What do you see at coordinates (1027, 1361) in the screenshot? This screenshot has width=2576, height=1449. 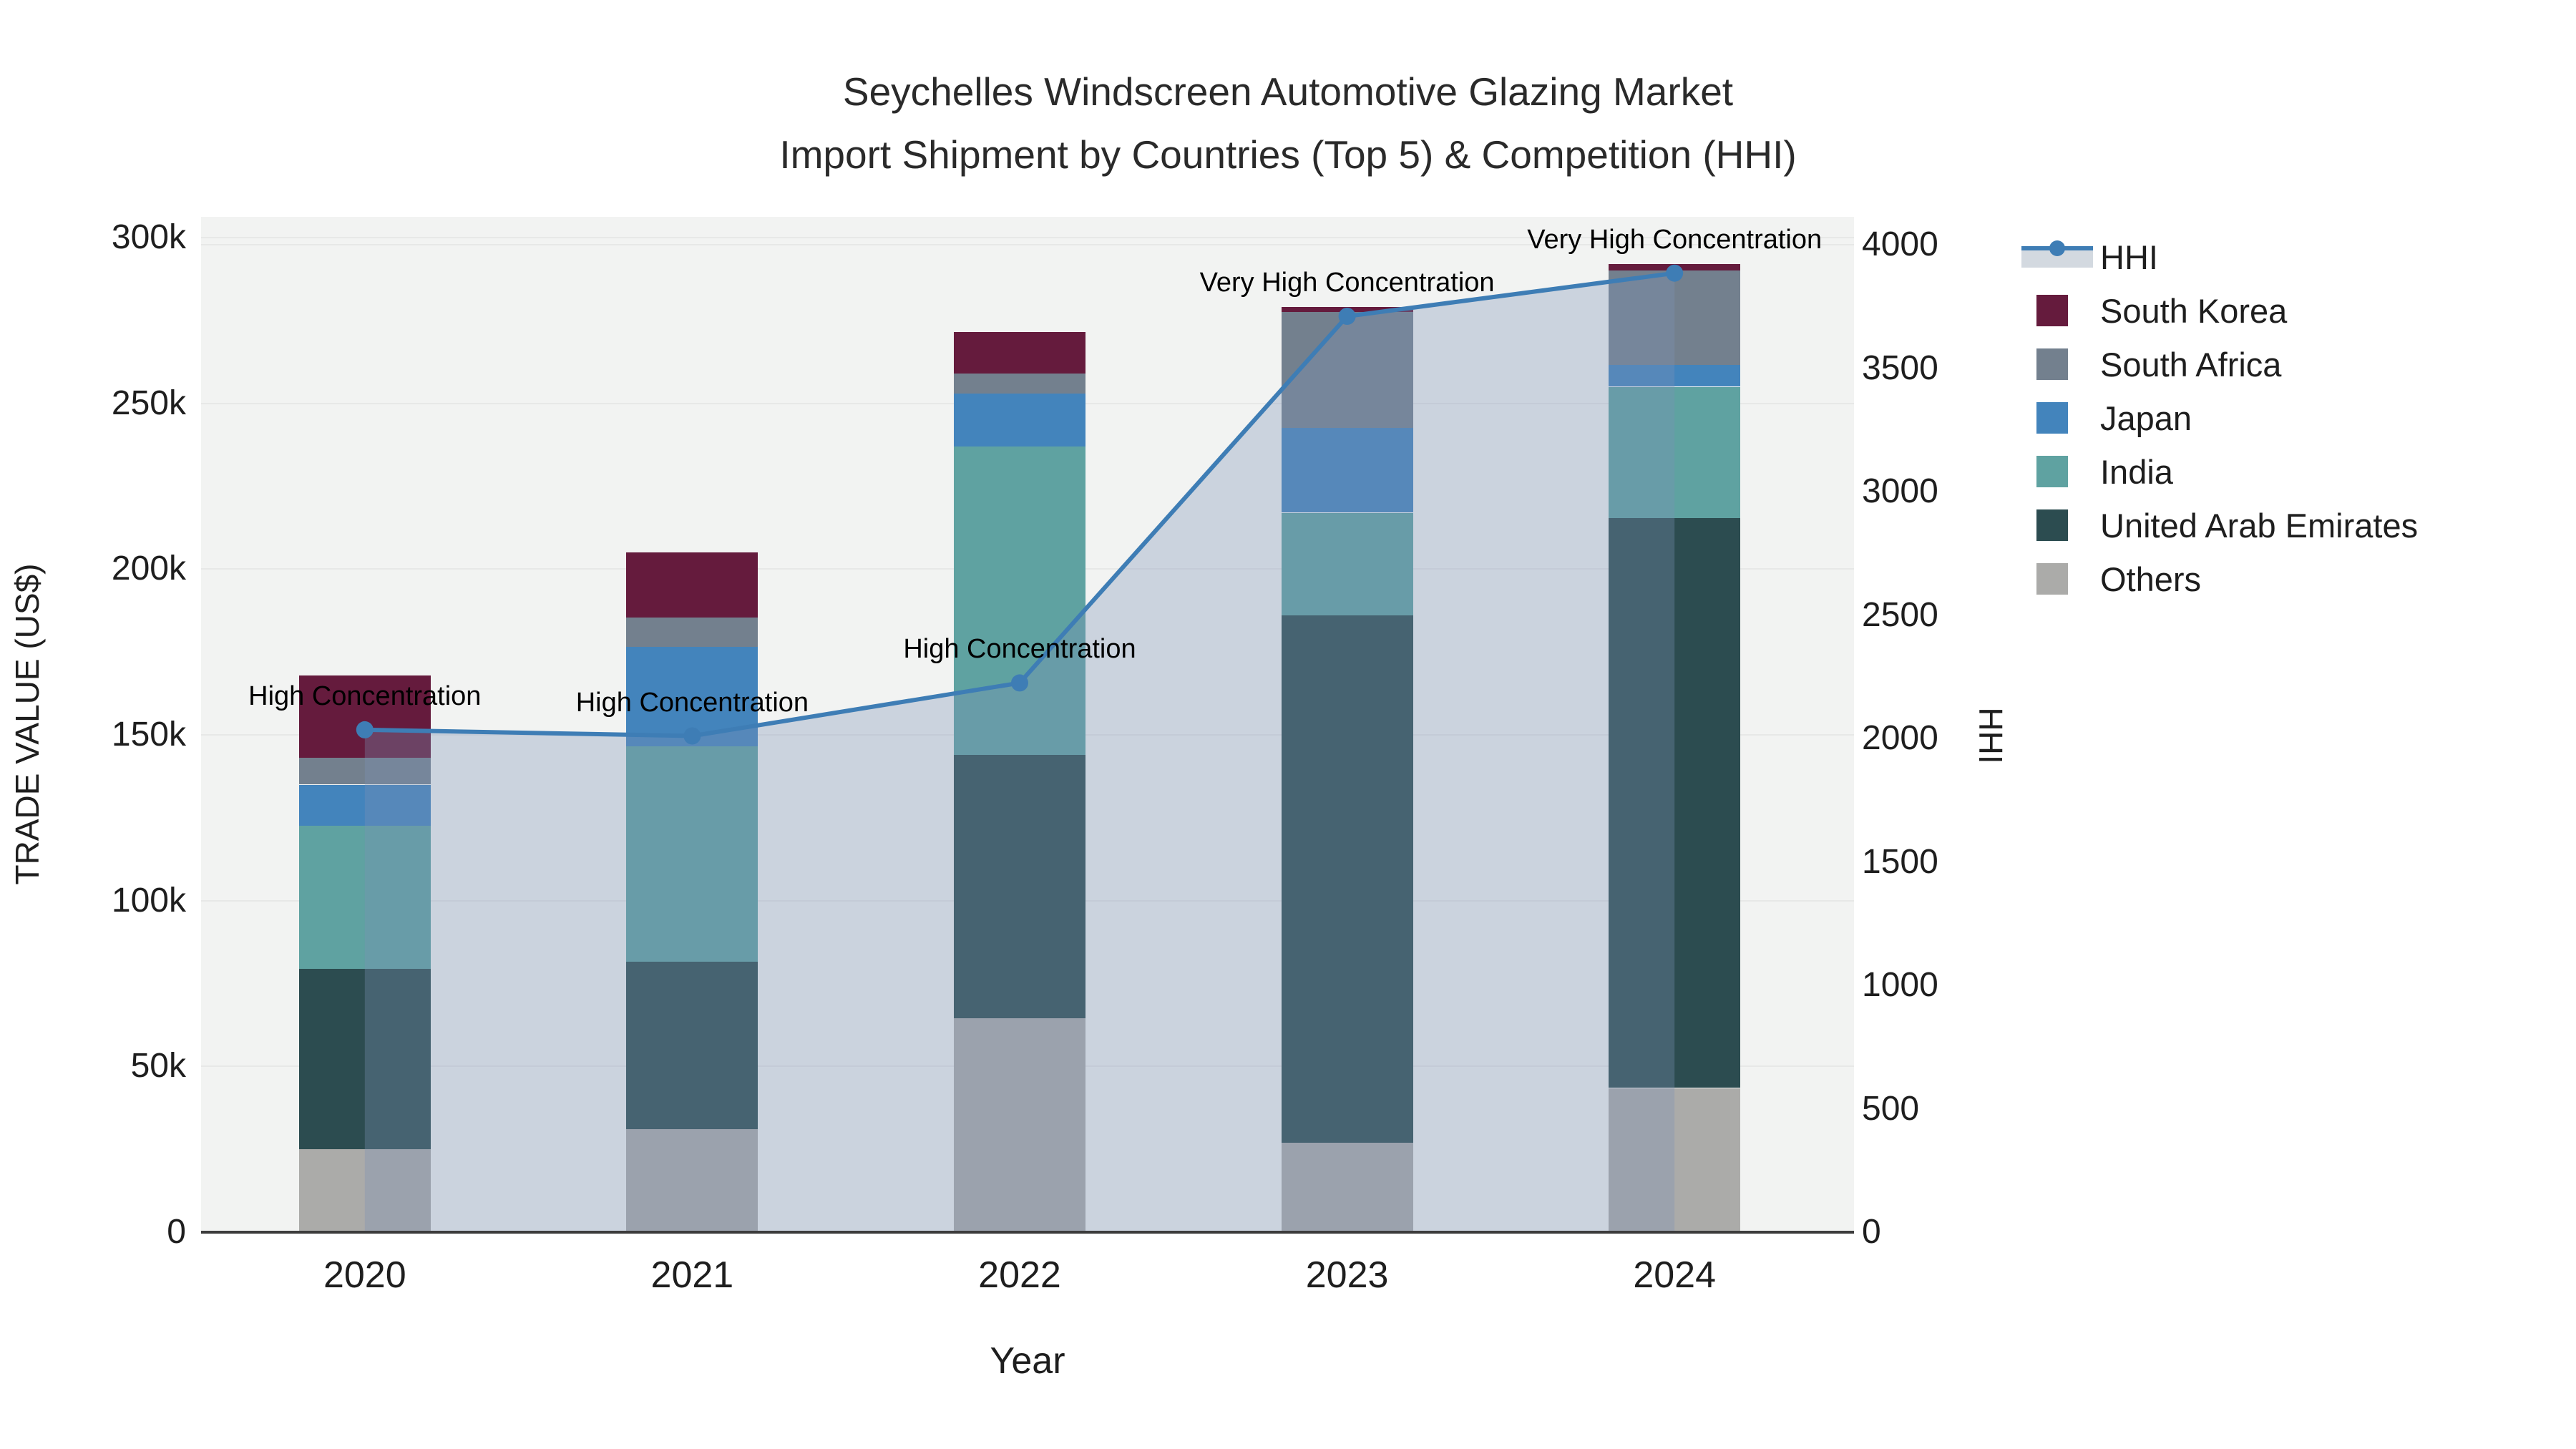 I see `x-axis-title: Year` at bounding box center [1027, 1361].